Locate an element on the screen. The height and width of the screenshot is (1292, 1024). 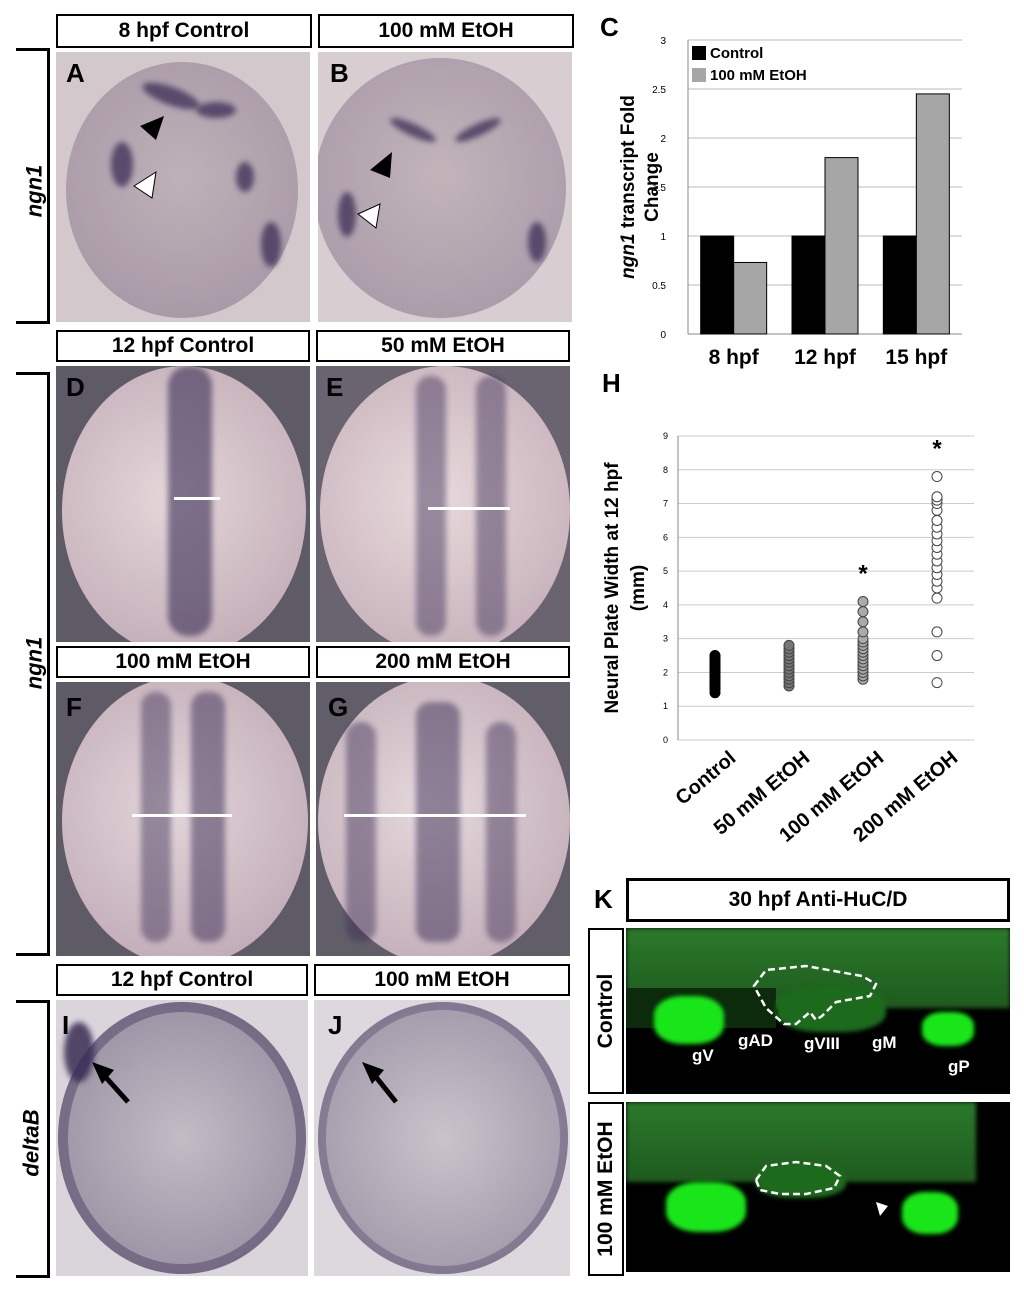
label-gAD: gAD is located at coordinates (755, 1040).